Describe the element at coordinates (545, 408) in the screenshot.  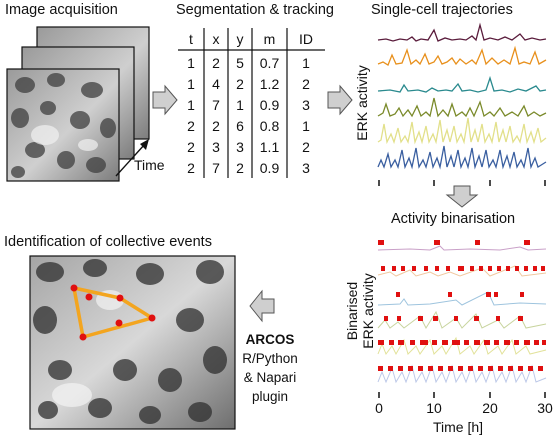
I see `binarised-tick-label: 30` at that location.